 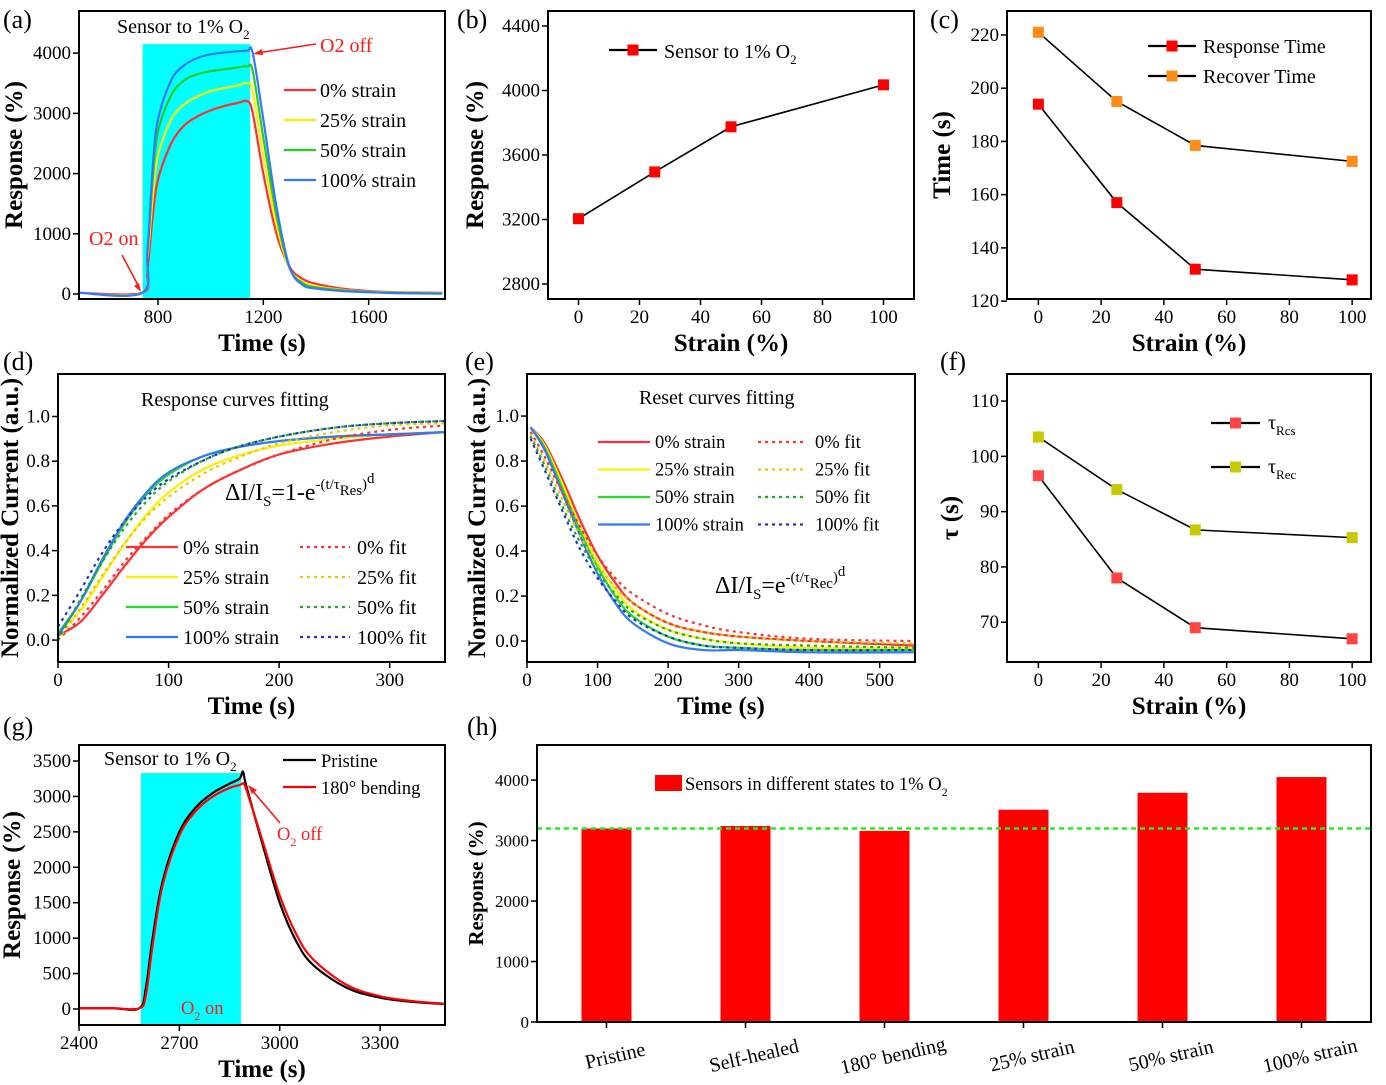 I want to click on plot-frame, so click(x=251, y=518).